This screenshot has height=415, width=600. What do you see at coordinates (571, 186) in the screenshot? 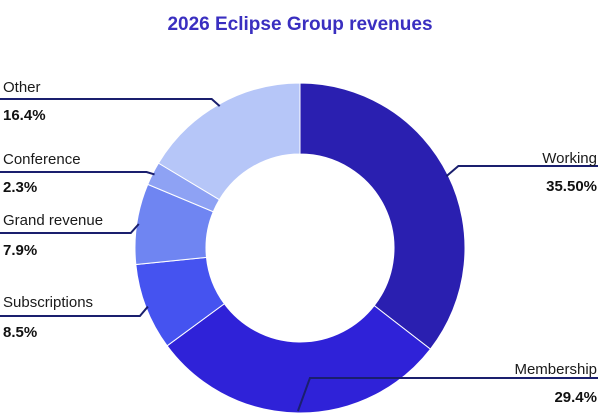
I see `label-value-working: 35.50%` at bounding box center [571, 186].